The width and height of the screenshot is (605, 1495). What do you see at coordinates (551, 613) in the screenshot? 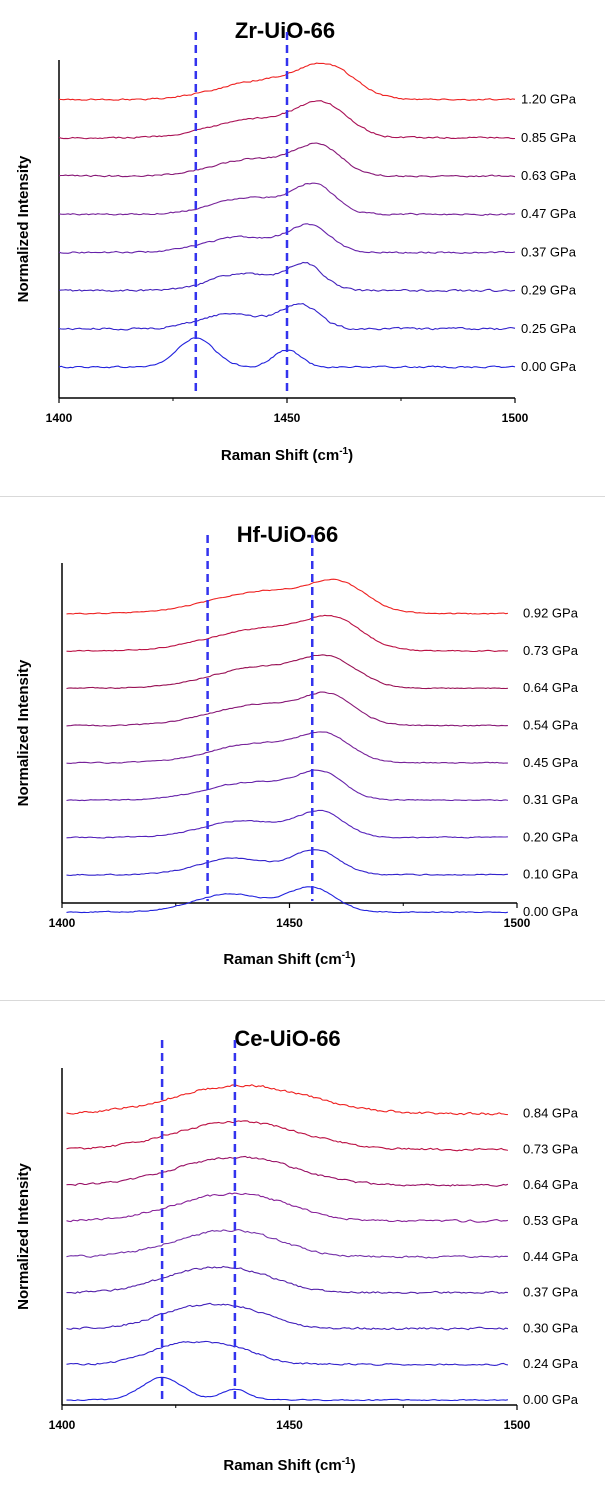
I see `pressure-label: 0.92 GPa` at bounding box center [551, 613].